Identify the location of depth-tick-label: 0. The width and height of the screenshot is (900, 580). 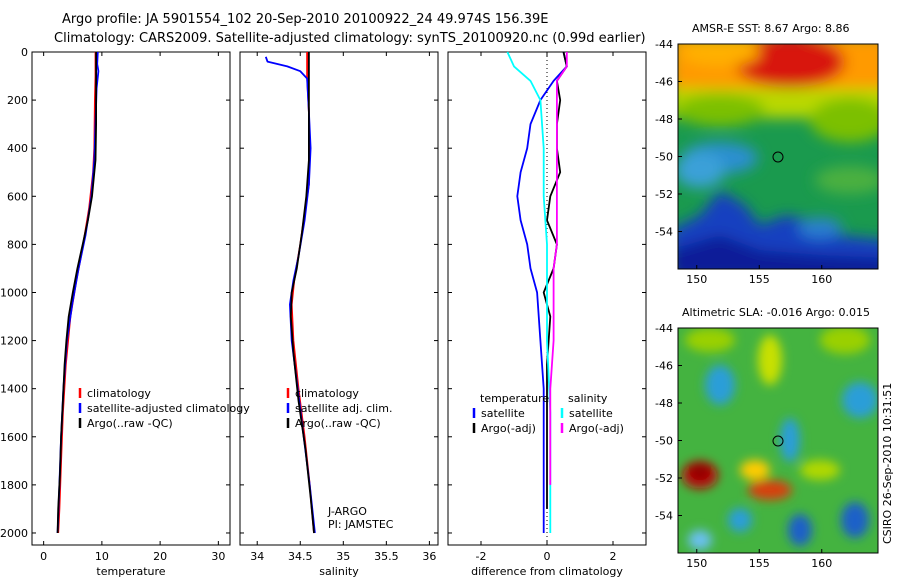
(24, 52).